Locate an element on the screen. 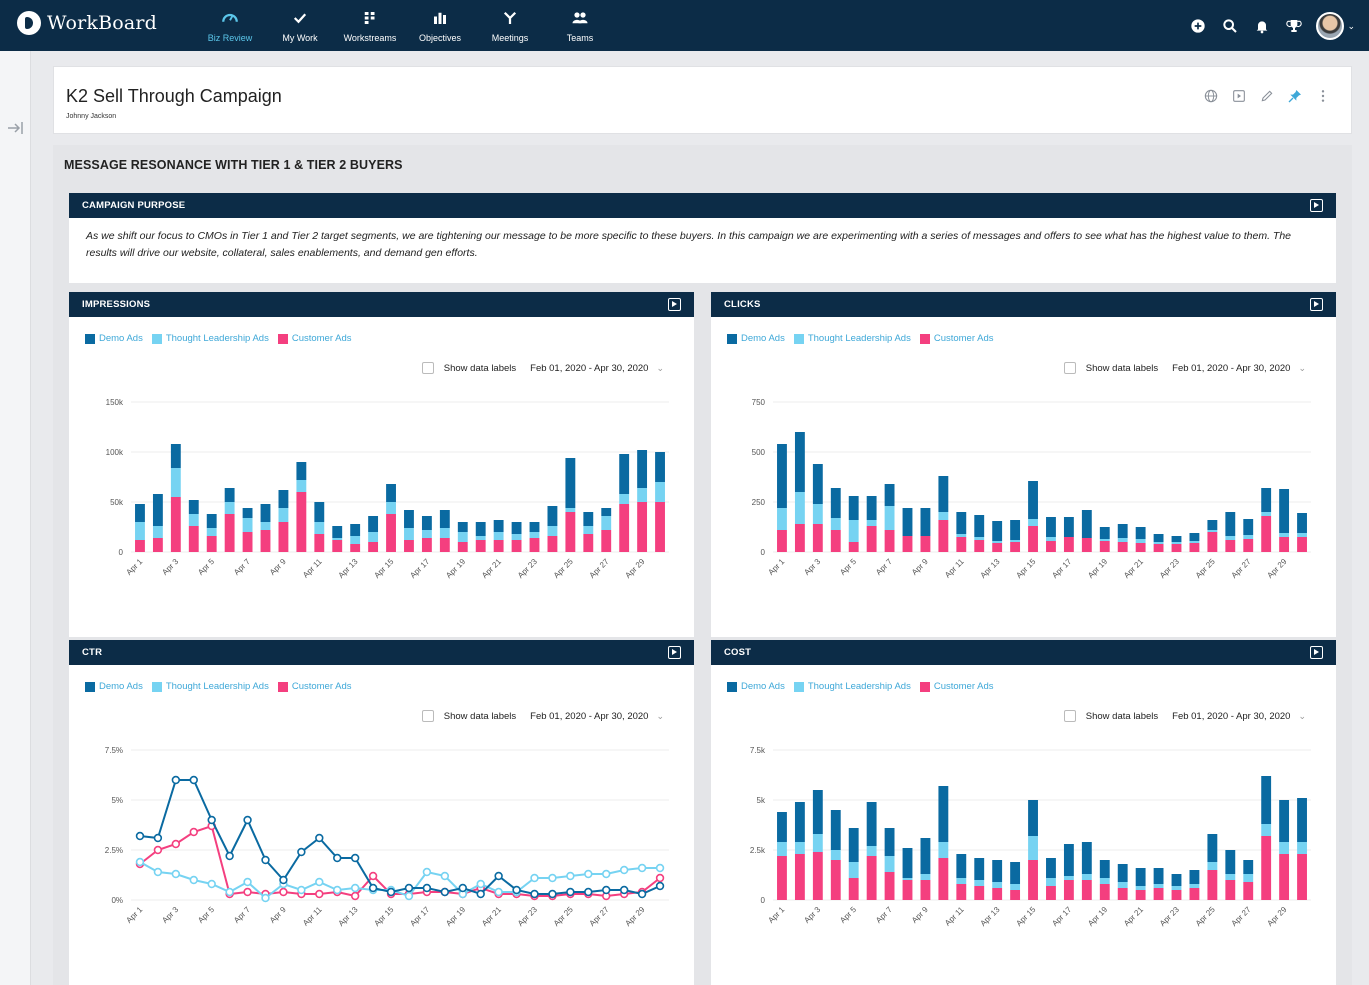  edit-button is located at coordinates (1267, 96).